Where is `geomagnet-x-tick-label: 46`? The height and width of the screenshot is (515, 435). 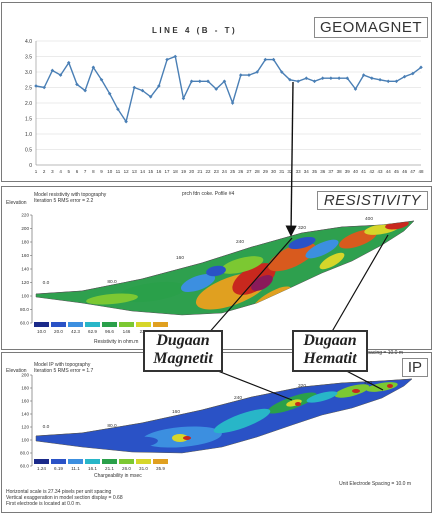 geomagnet-x-tick-label: 46 is located at coordinates (405, 171).